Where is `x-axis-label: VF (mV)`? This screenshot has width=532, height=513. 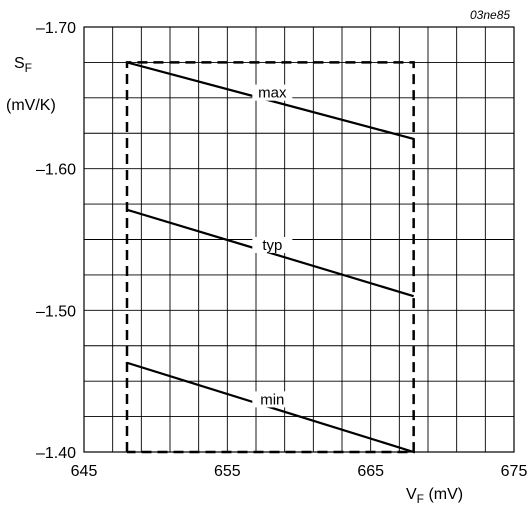
x-axis-label: VF (mV) is located at coordinates (434, 496).